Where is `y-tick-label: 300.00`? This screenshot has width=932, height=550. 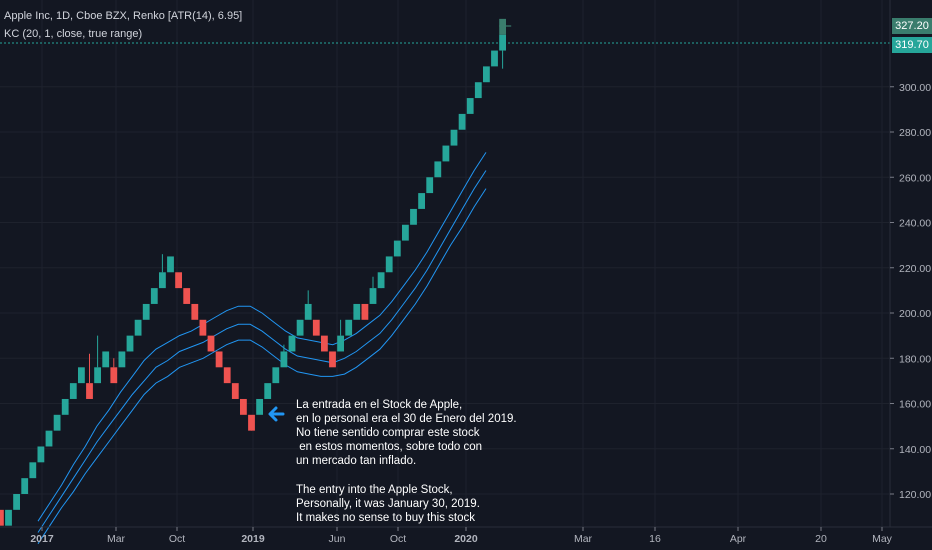 y-tick-label: 300.00 is located at coordinates (915, 88).